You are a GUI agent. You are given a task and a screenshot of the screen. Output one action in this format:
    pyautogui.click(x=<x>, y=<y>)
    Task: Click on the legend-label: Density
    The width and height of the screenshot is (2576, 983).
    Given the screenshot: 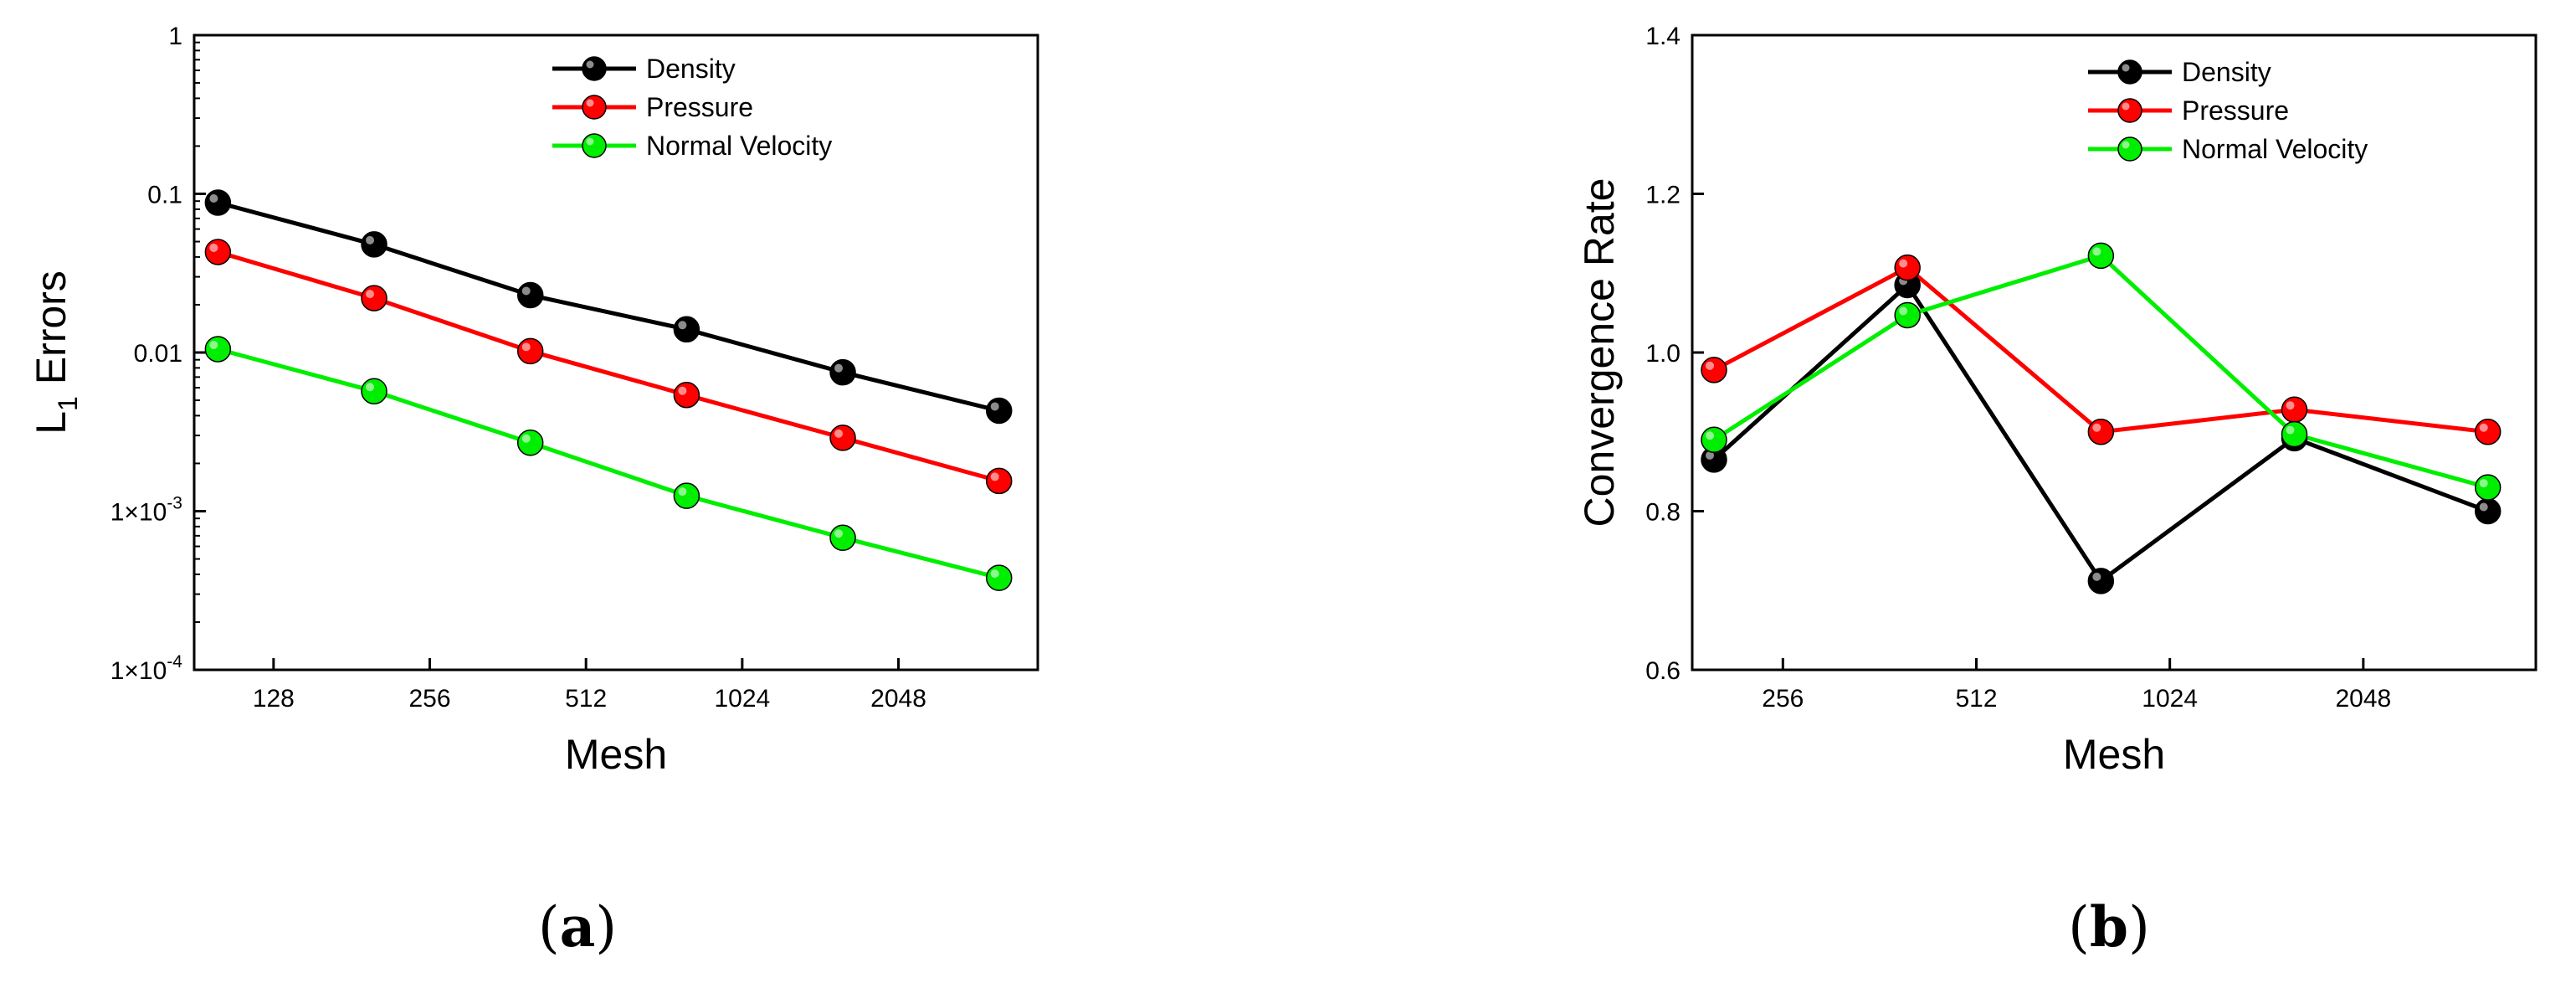 What is the action you would take?
    pyautogui.click(x=691, y=69)
    